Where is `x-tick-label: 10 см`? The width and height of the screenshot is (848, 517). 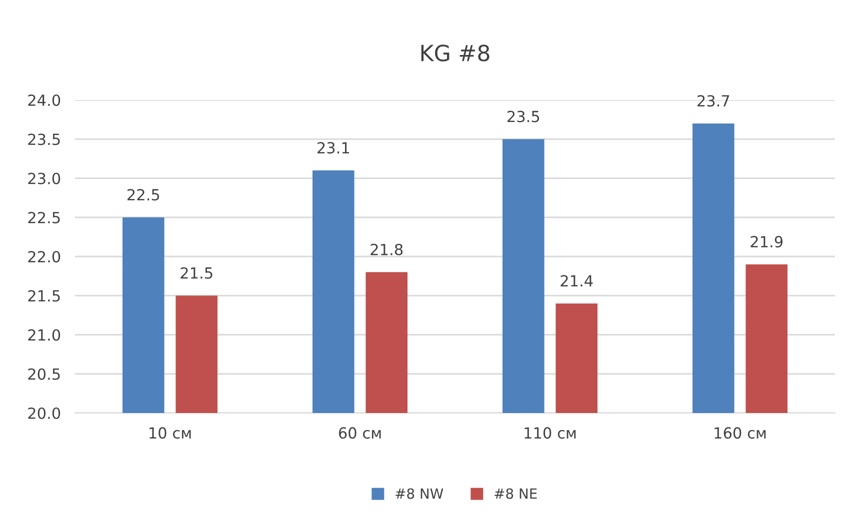
x-tick-label: 10 см is located at coordinates (170, 433).